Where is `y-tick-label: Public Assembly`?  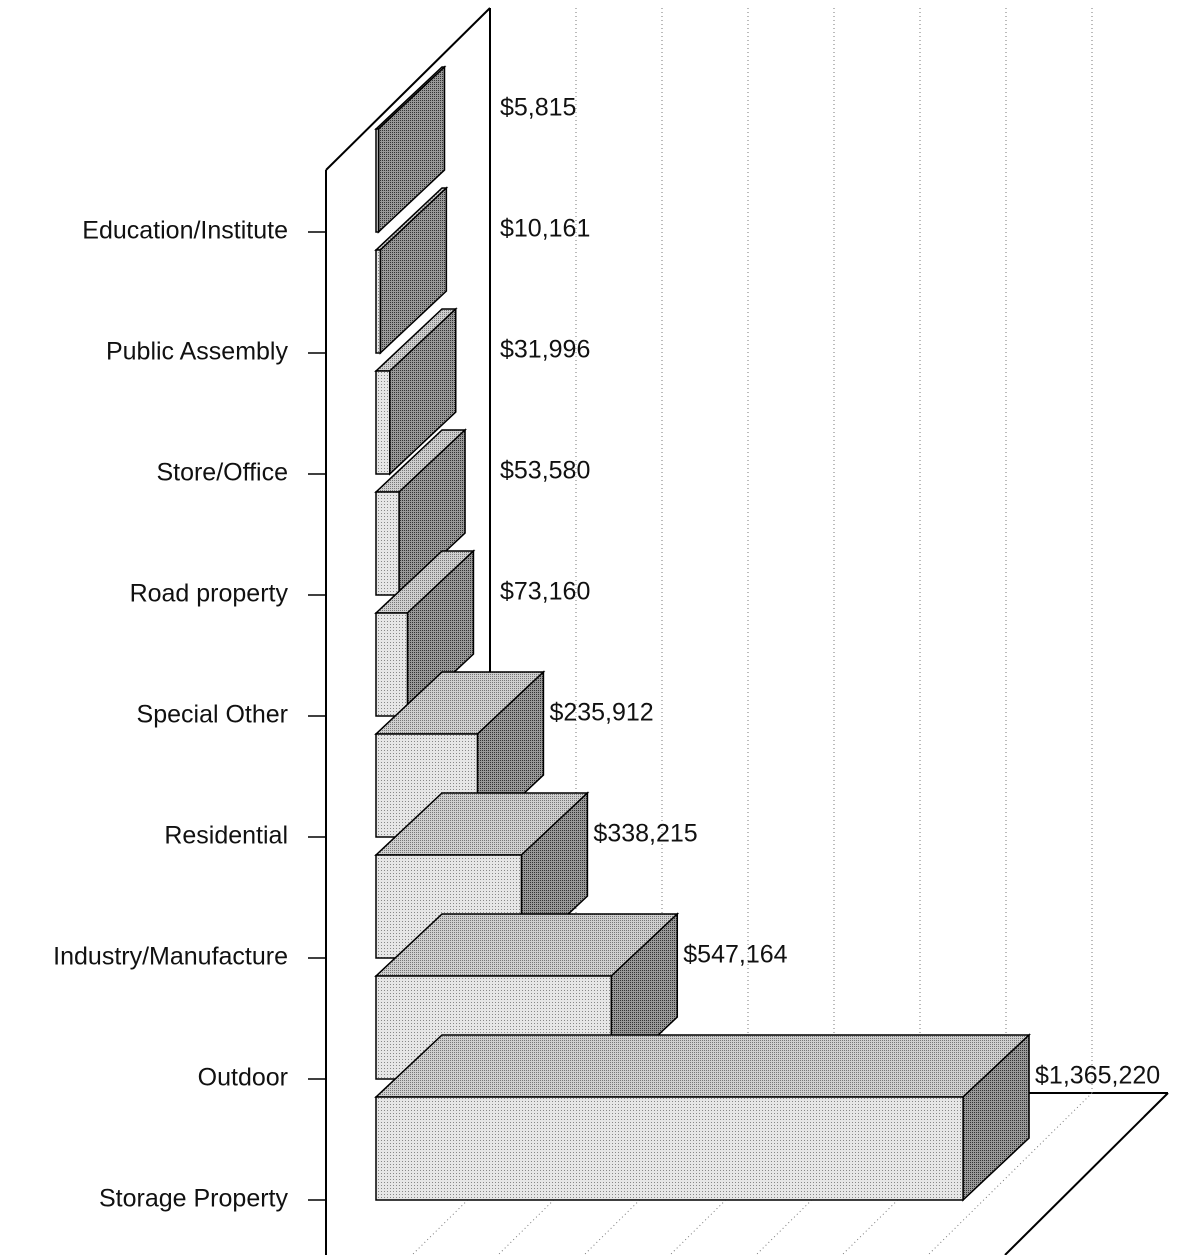 y-tick-label: Public Assembly is located at coordinates (197, 352).